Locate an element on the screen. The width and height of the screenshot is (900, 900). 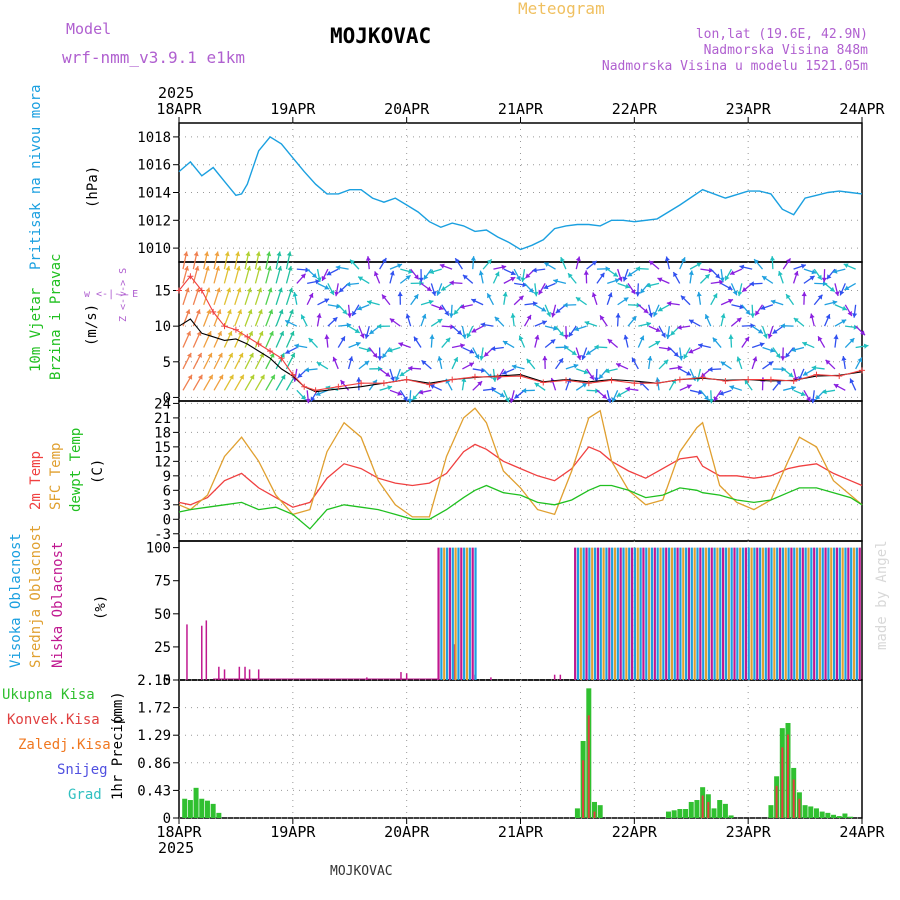
coords-label: lon,lat (19.6E, 42.9N) is located at coordinates (782, 34).